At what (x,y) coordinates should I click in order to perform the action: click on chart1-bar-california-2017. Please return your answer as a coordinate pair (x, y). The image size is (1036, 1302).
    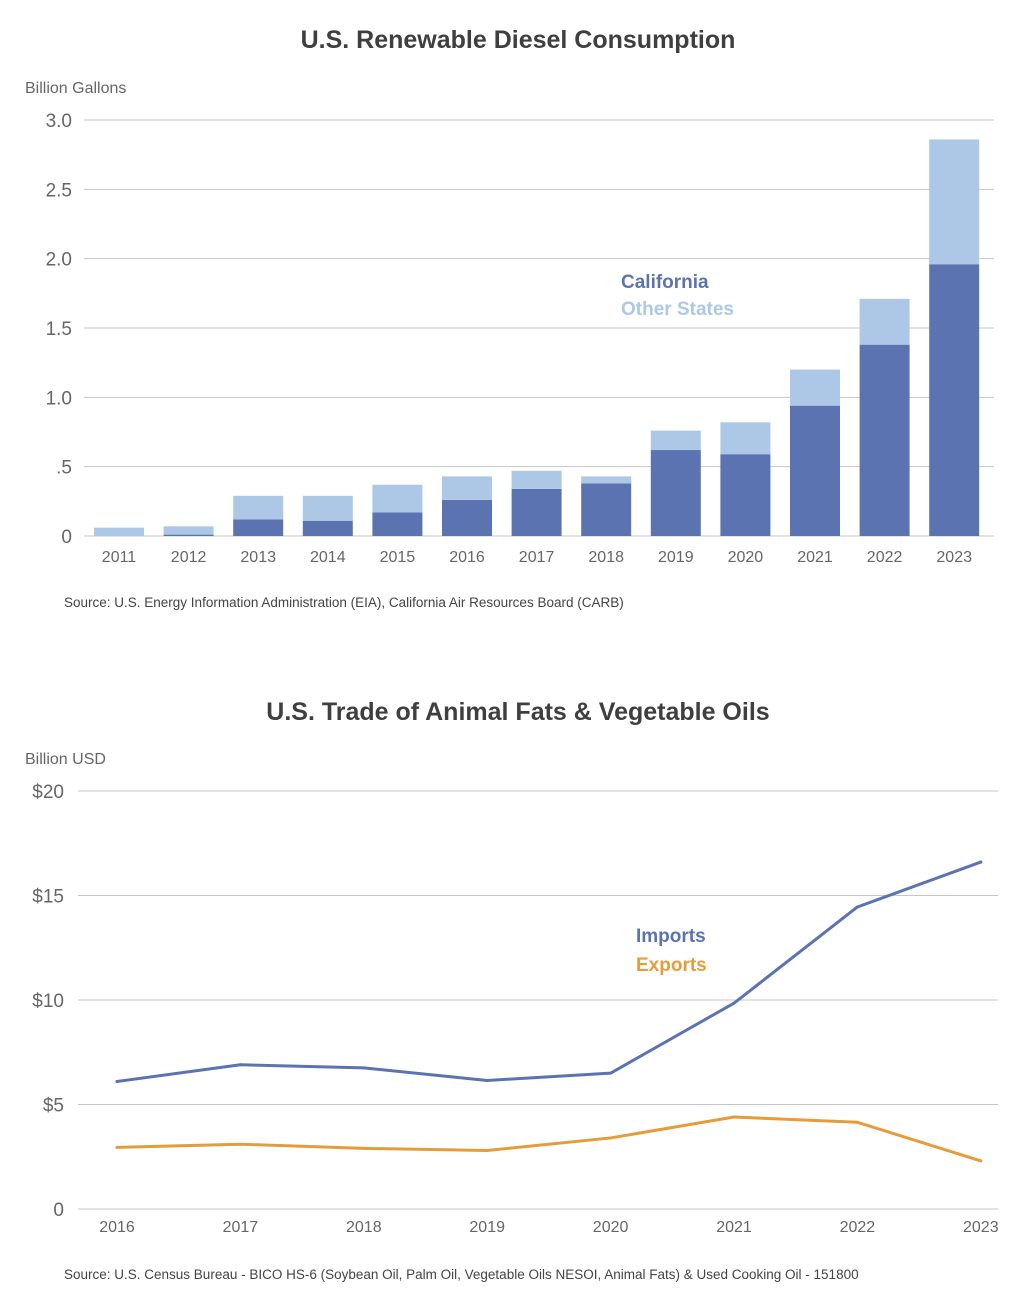
    Looking at the image, I should click on (536, 512).